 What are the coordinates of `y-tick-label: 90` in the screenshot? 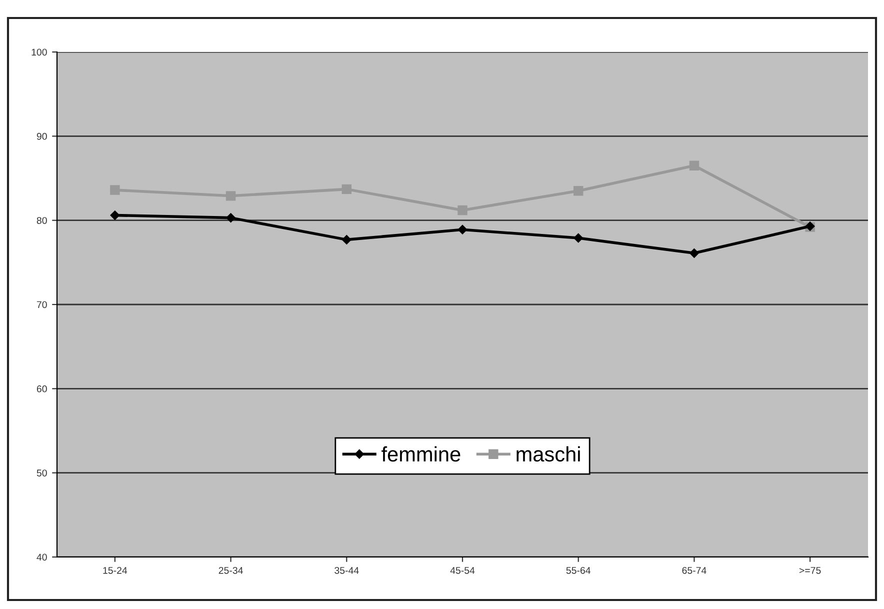 It's located at (41, 136).